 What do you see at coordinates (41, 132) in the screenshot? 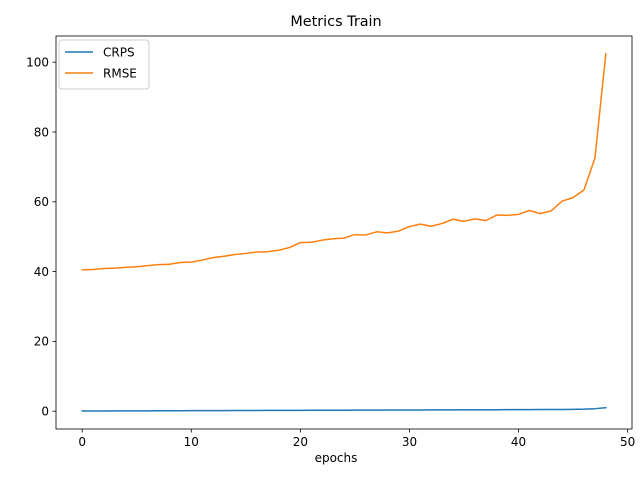
I see `y-tick-label: 80` at bounding box center [41, 132].